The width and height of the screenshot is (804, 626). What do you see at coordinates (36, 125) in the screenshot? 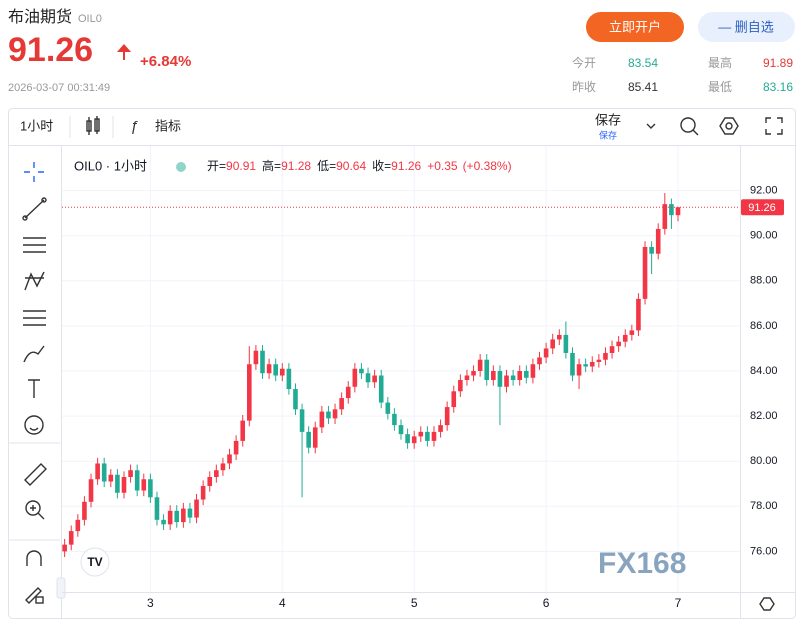
I see `interval: 1小时` at bounding box center [36, 125].